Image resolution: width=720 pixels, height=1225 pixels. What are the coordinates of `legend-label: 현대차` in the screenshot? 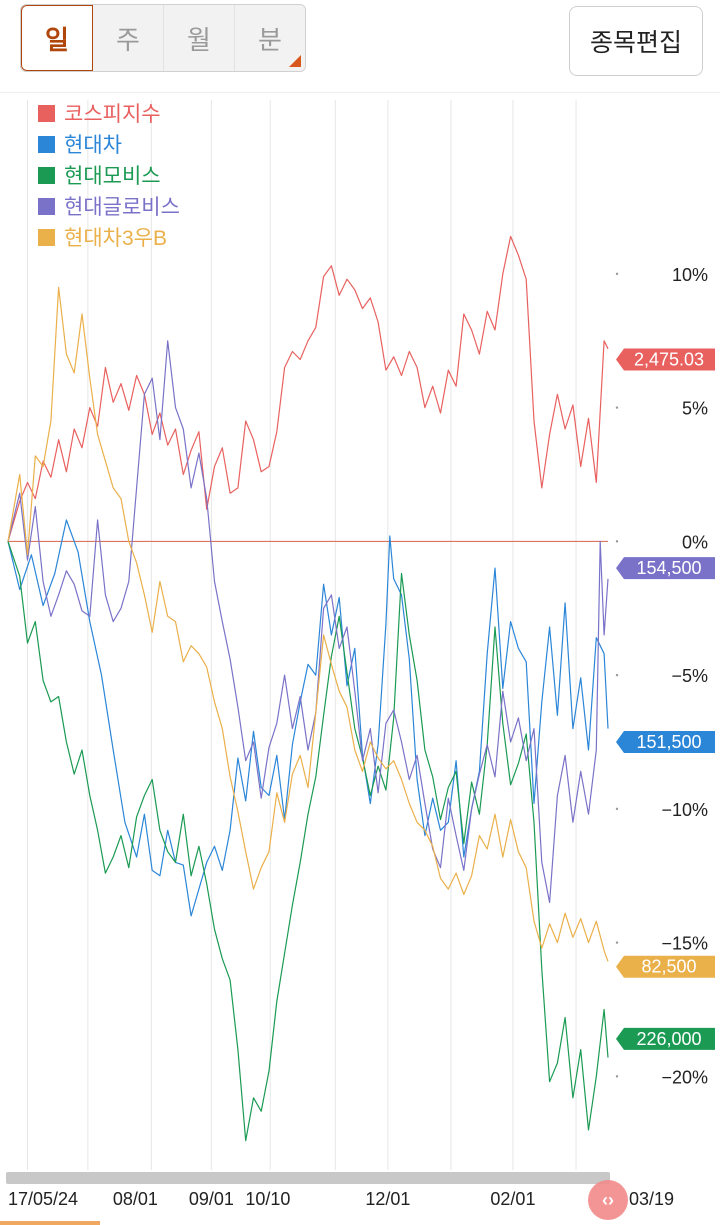 It's located at (93, 145).